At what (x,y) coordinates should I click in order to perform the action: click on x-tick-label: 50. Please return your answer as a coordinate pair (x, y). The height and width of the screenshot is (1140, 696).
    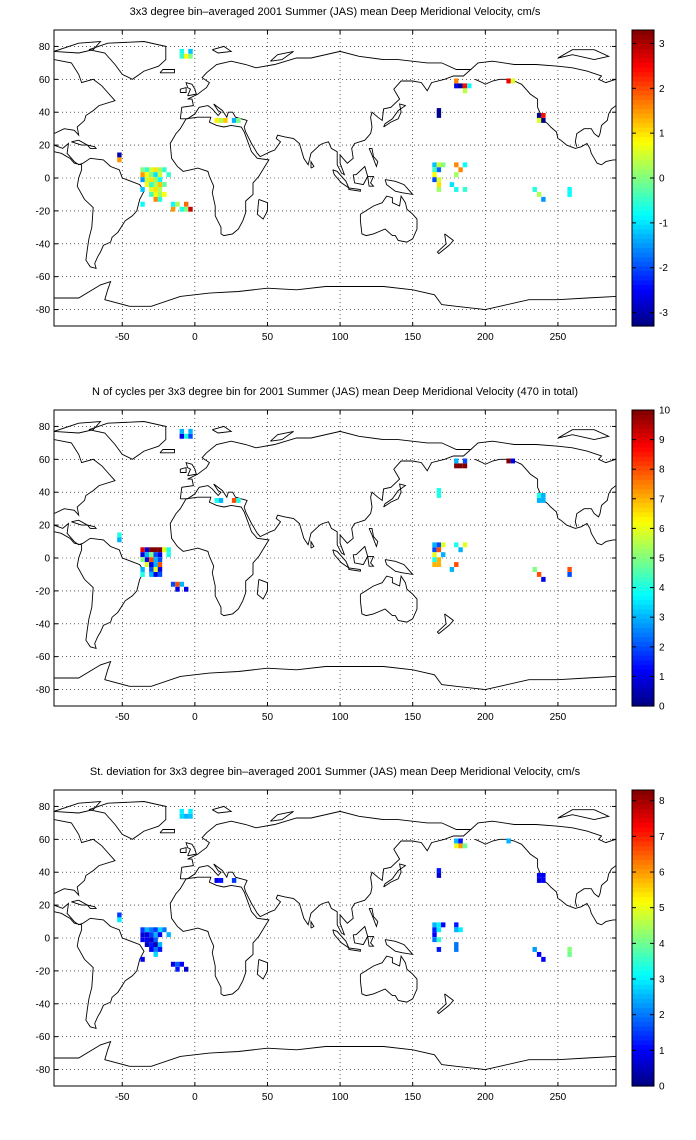
    Looking at the image, I should click on (268, 337).